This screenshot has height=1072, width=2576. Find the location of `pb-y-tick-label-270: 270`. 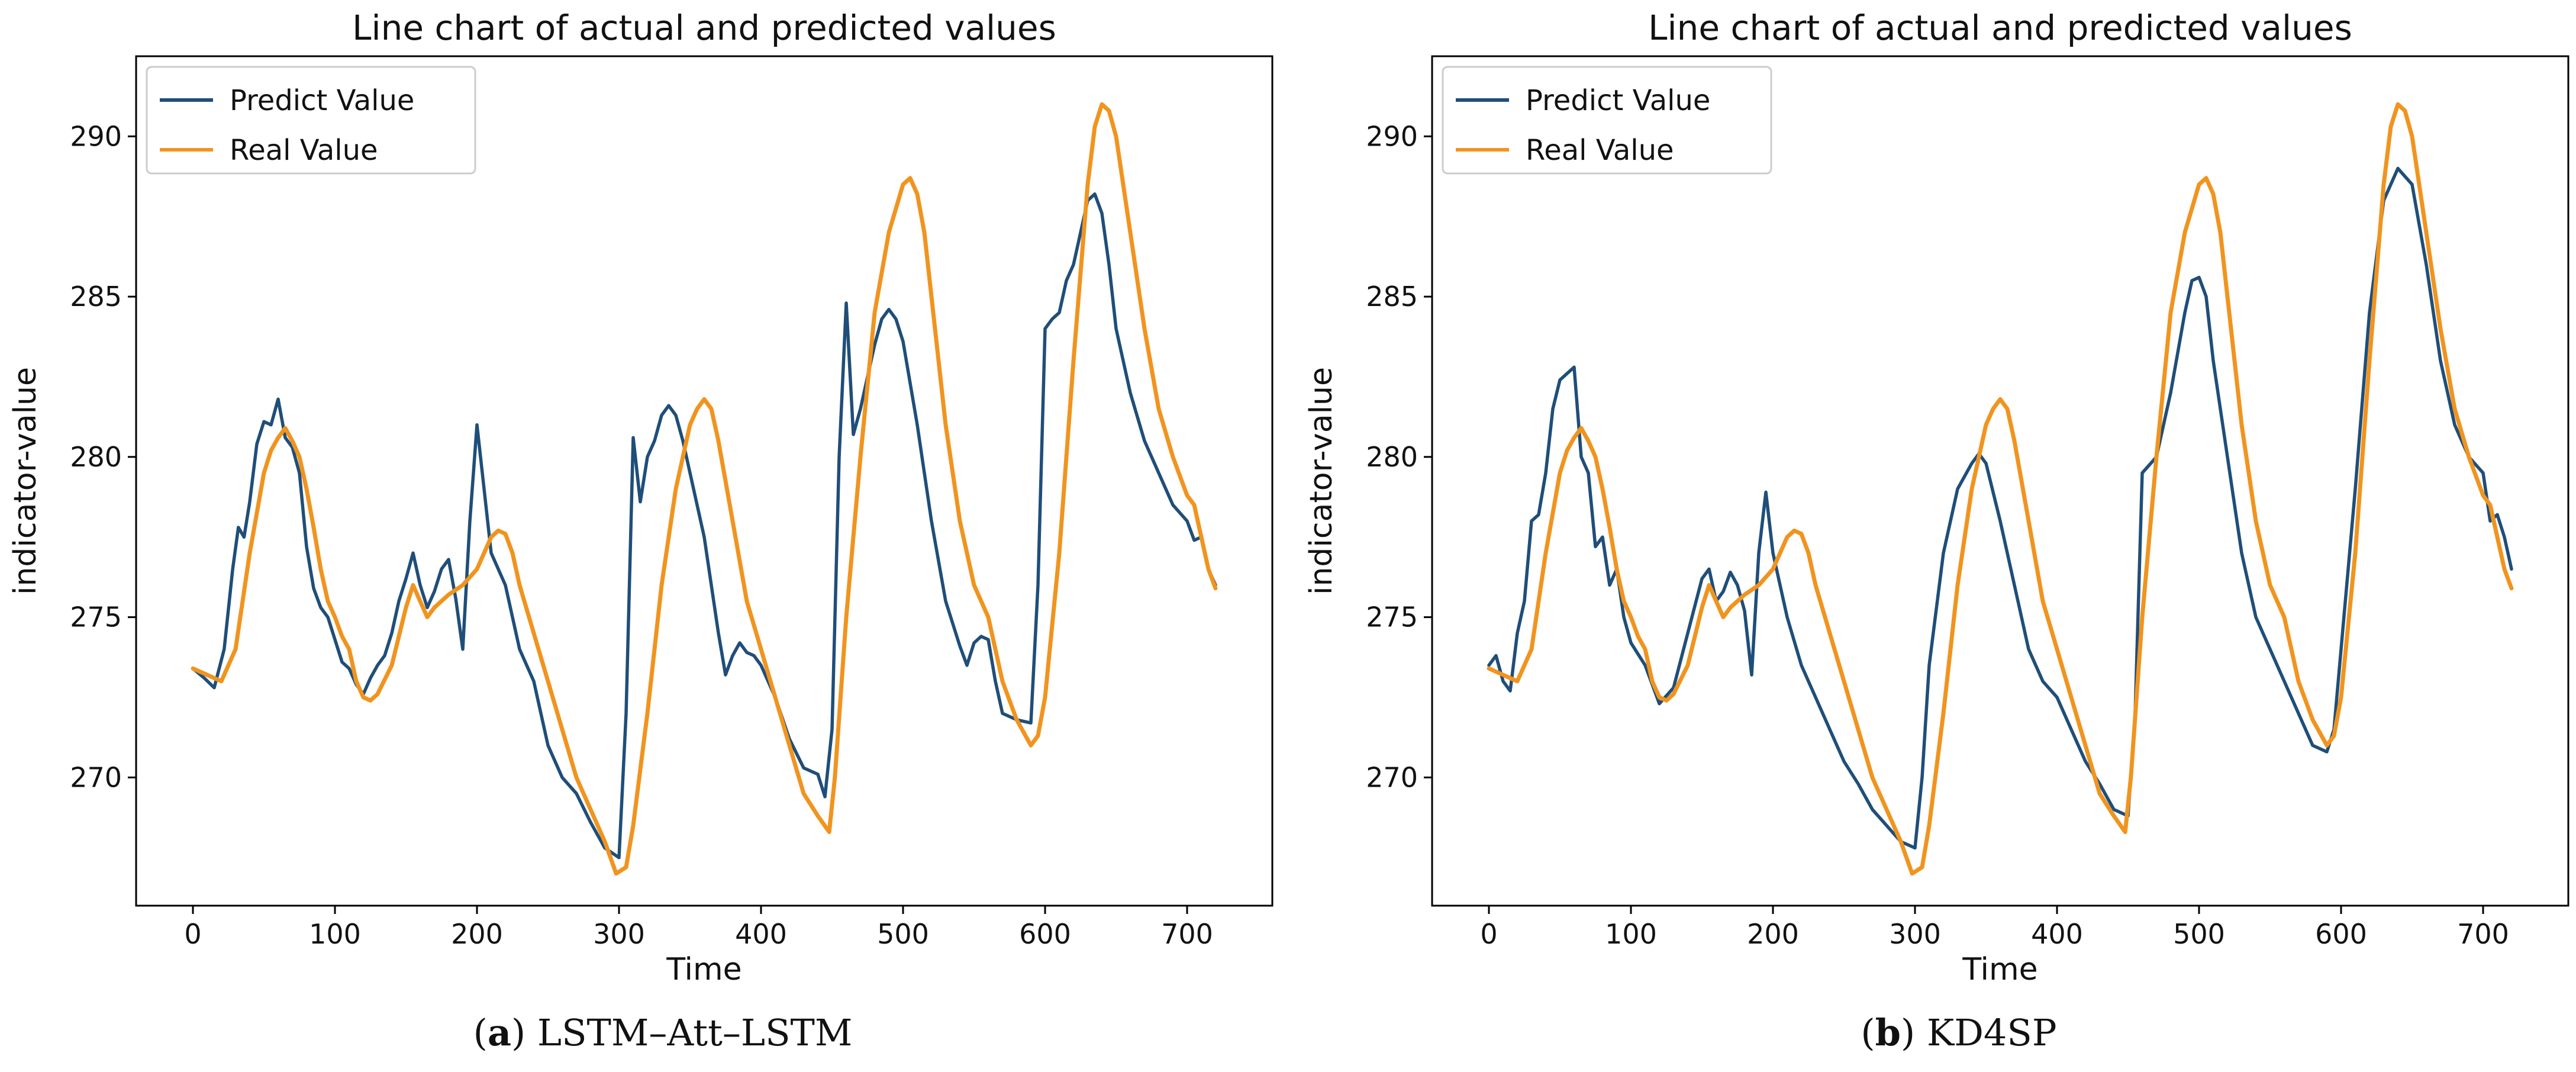

pb-y-tick-label-270: 270 is located at coordinates (1392, 777).